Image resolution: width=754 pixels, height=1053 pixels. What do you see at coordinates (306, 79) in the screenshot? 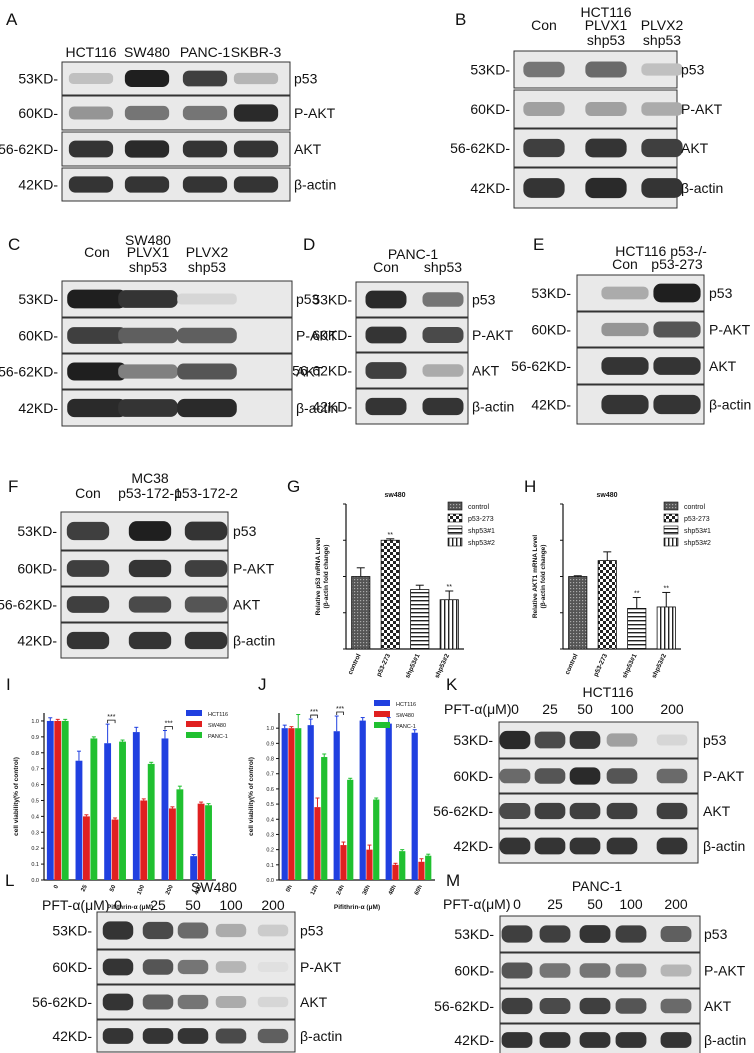
I see `protein-label: p53` at bounding box center [306, 79].